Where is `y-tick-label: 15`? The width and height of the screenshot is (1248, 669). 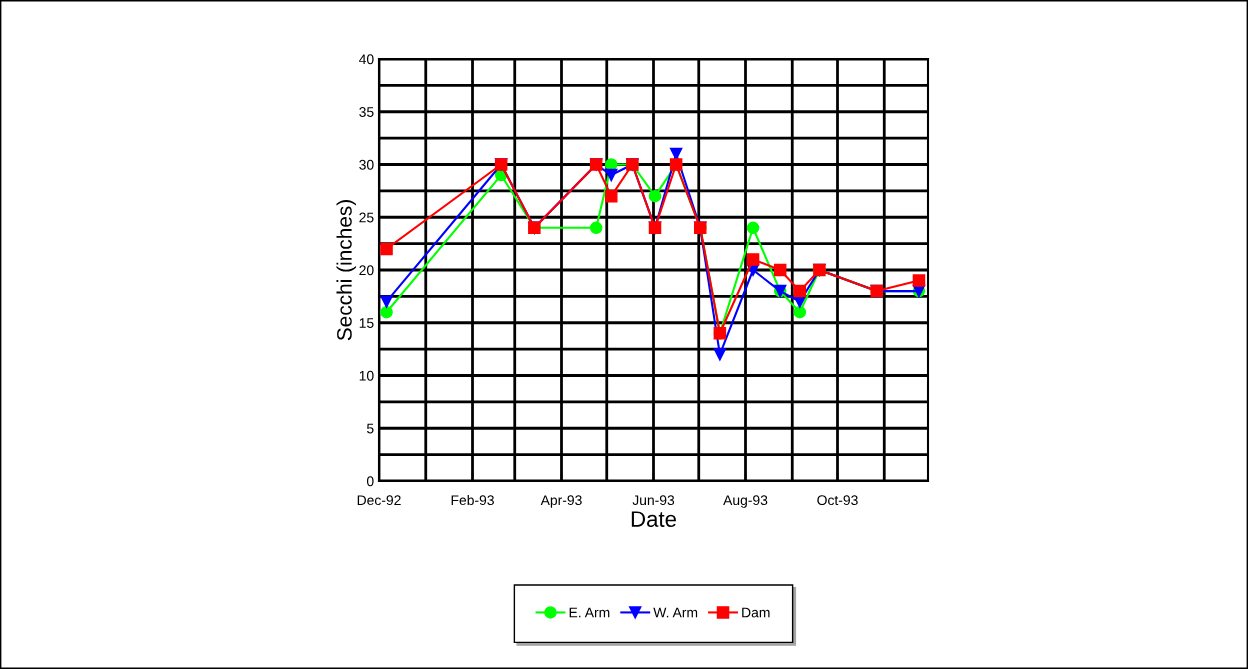
y-tick-label: 15 is located at coordinates (366, 323).